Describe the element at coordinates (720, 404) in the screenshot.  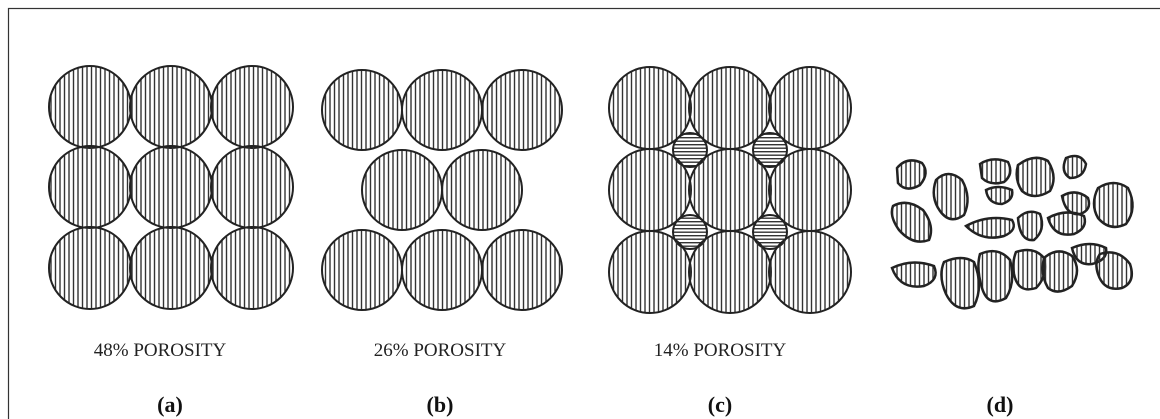
I see `panel-label: (c)` at that location.